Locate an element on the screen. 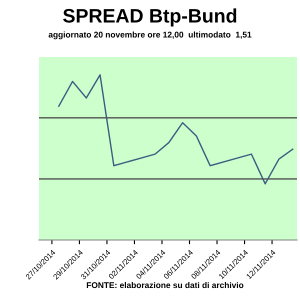 Image resolution: width=300 pixels, height=300 pixels. source-note: FONTE: elaborazione su dati di archivio is located at coordinates (165, 285).